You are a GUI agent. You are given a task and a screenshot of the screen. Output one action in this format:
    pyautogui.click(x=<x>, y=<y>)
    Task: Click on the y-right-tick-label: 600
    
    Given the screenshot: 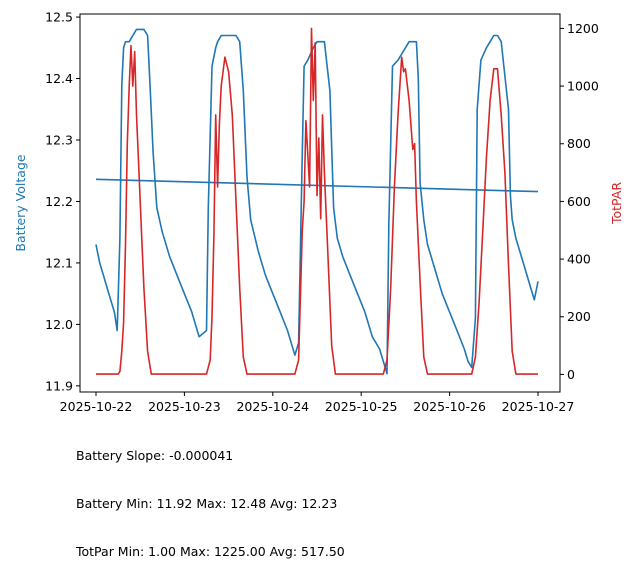 What is the action you would take?
    pyautogui.click(x=579, y=201)
    